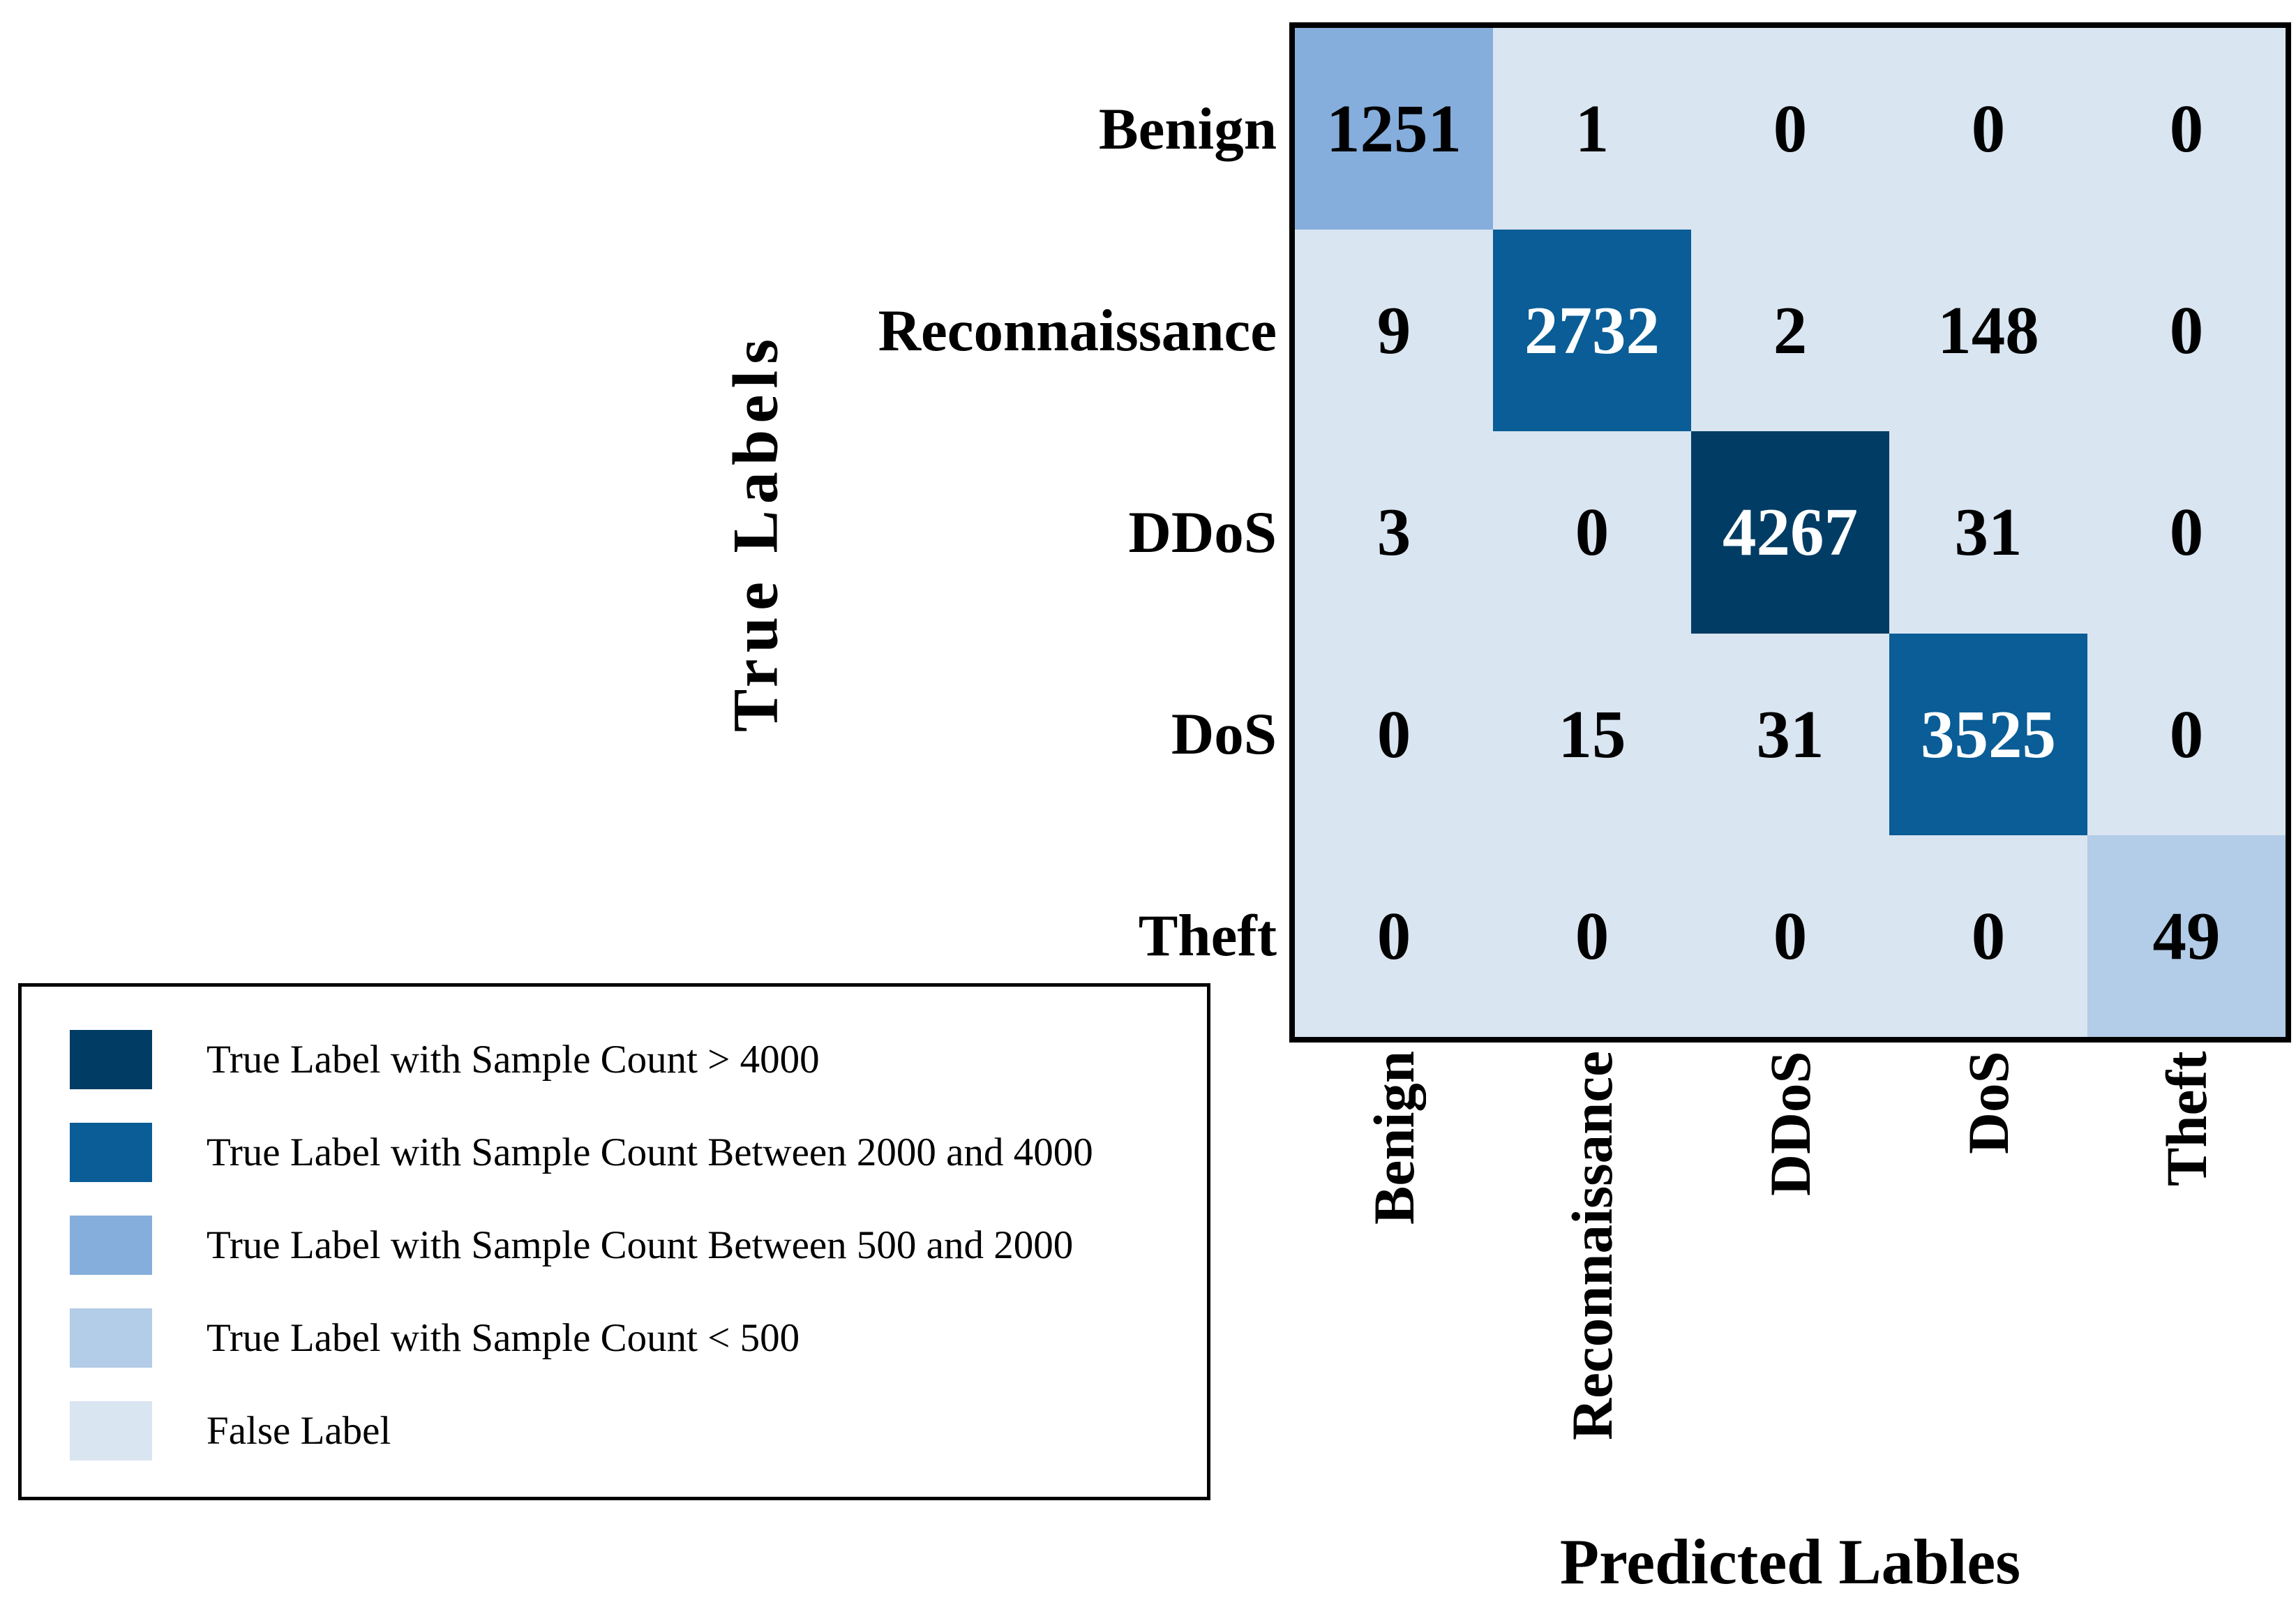  What do you see at coordinates (638, 1430) in the screenshot?
I see `legend-item: False Label` at bounding box center [638, 1430].